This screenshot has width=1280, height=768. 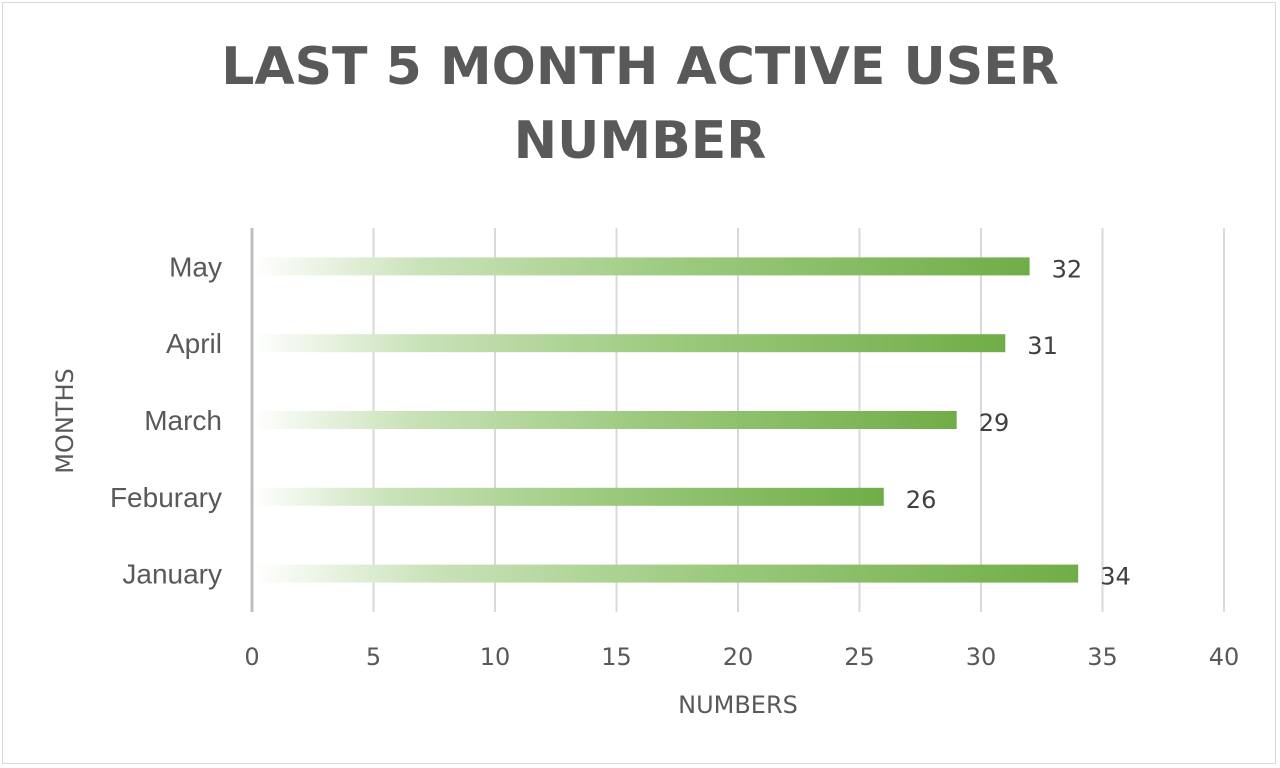 I want to click on data-label: 32, so click(x=1067, y=269).